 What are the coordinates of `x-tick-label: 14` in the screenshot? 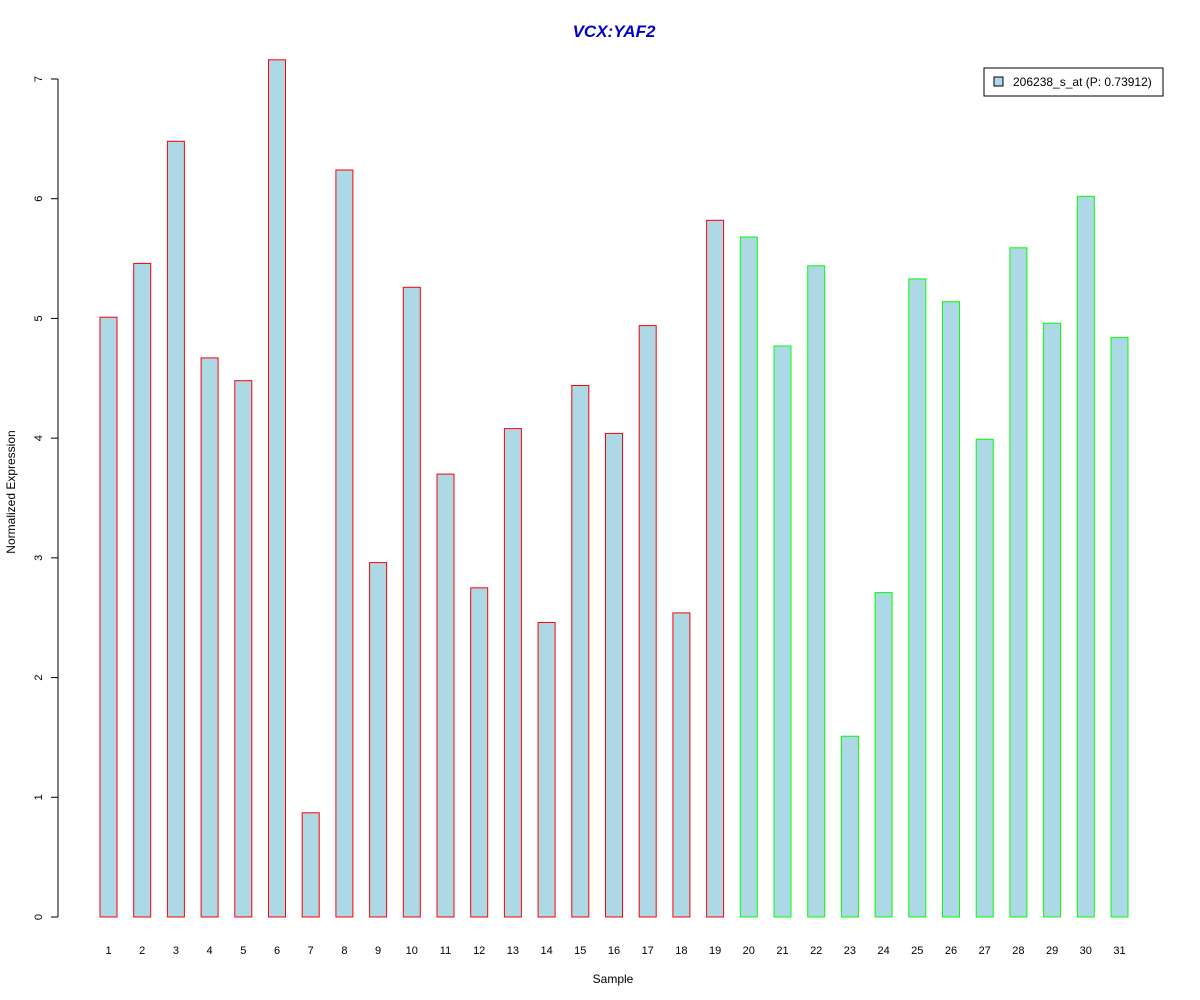 It's located at (546, 951).